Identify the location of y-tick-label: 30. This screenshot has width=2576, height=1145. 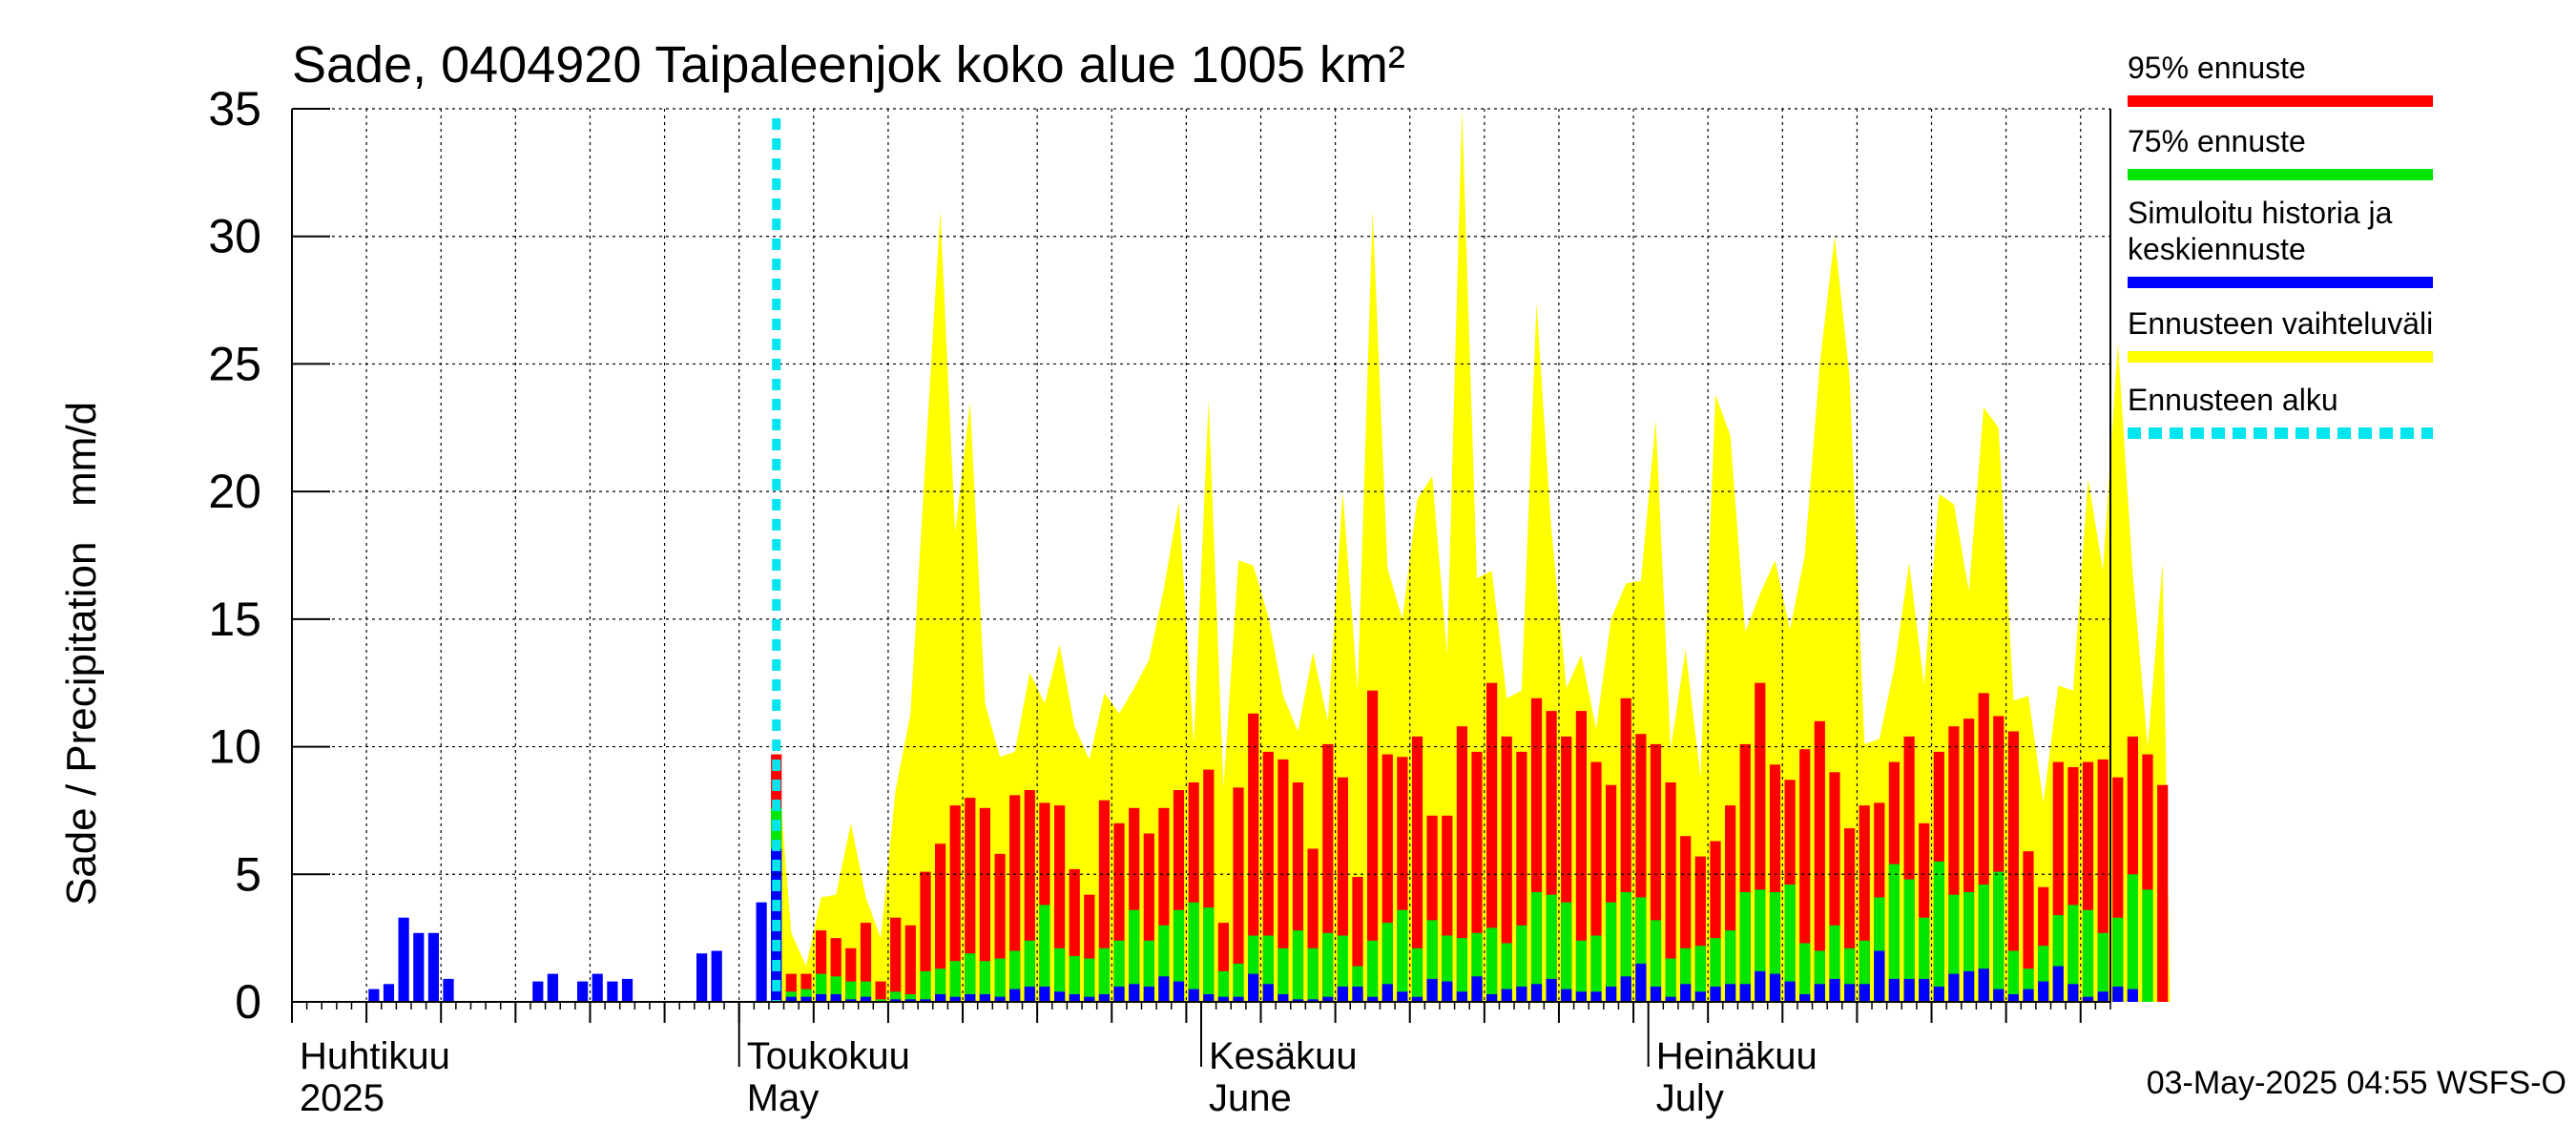
(234, 237).